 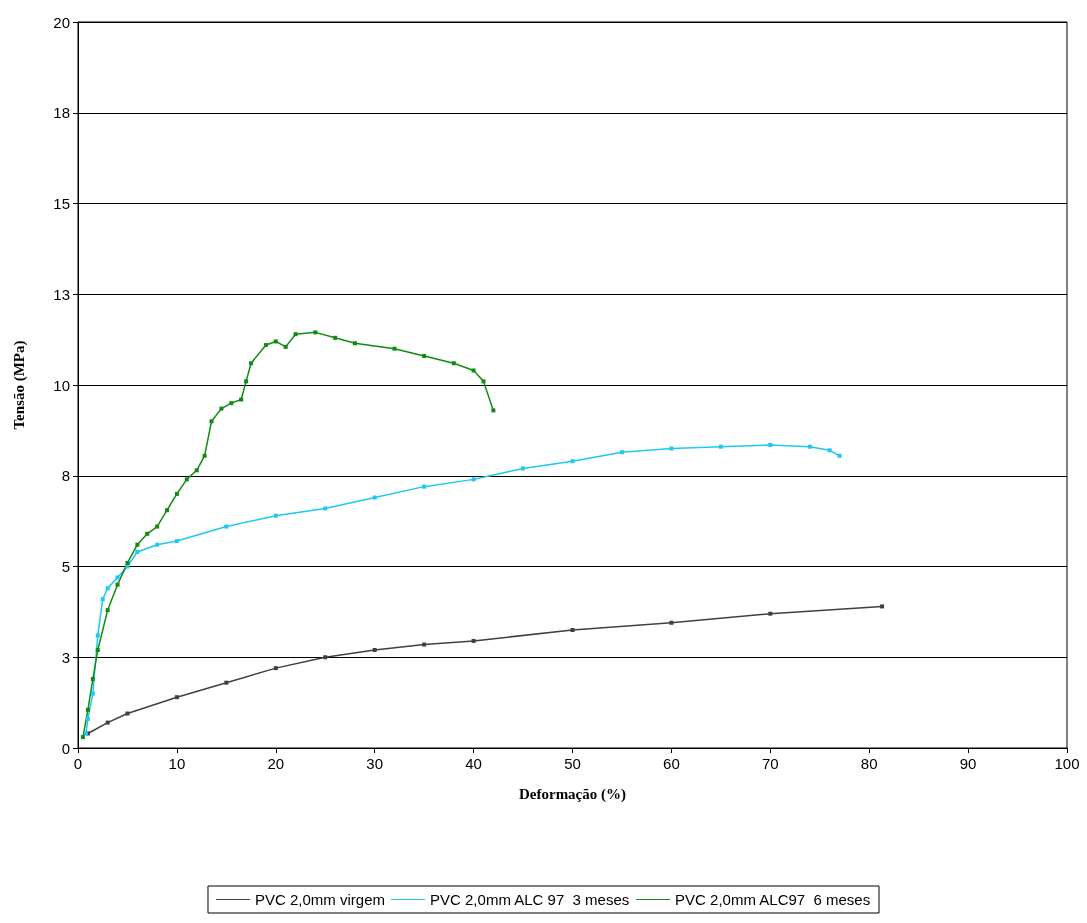 I want to click on y-tick-label: 5, so click(x=65, y=566).